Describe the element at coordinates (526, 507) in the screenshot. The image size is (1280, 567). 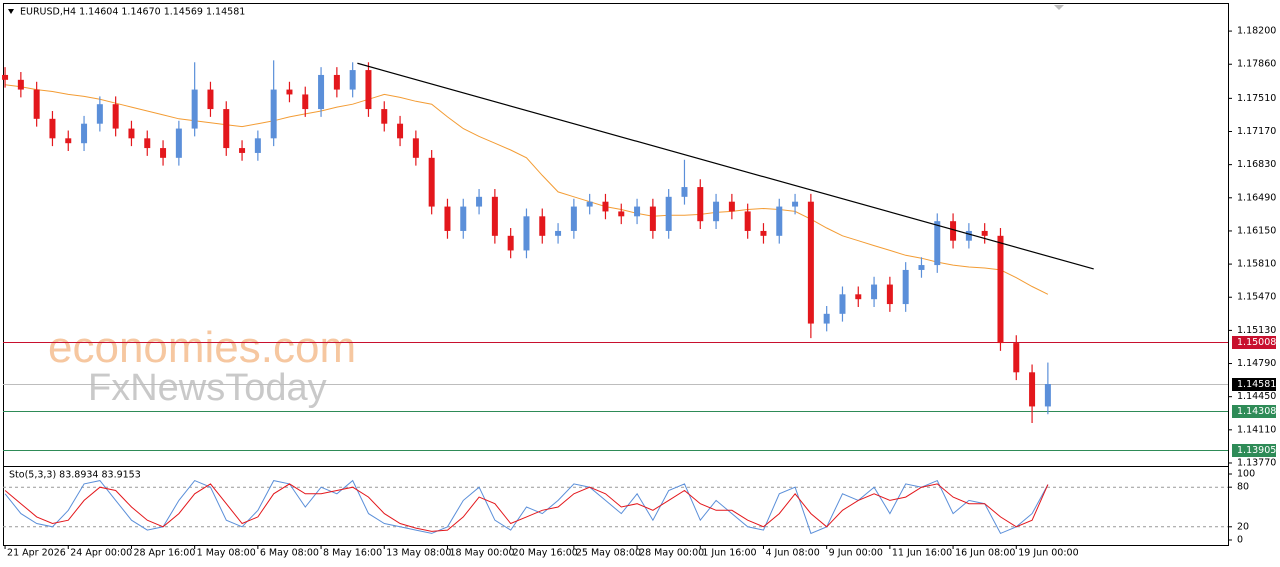
I see `stoch-line` at that location.